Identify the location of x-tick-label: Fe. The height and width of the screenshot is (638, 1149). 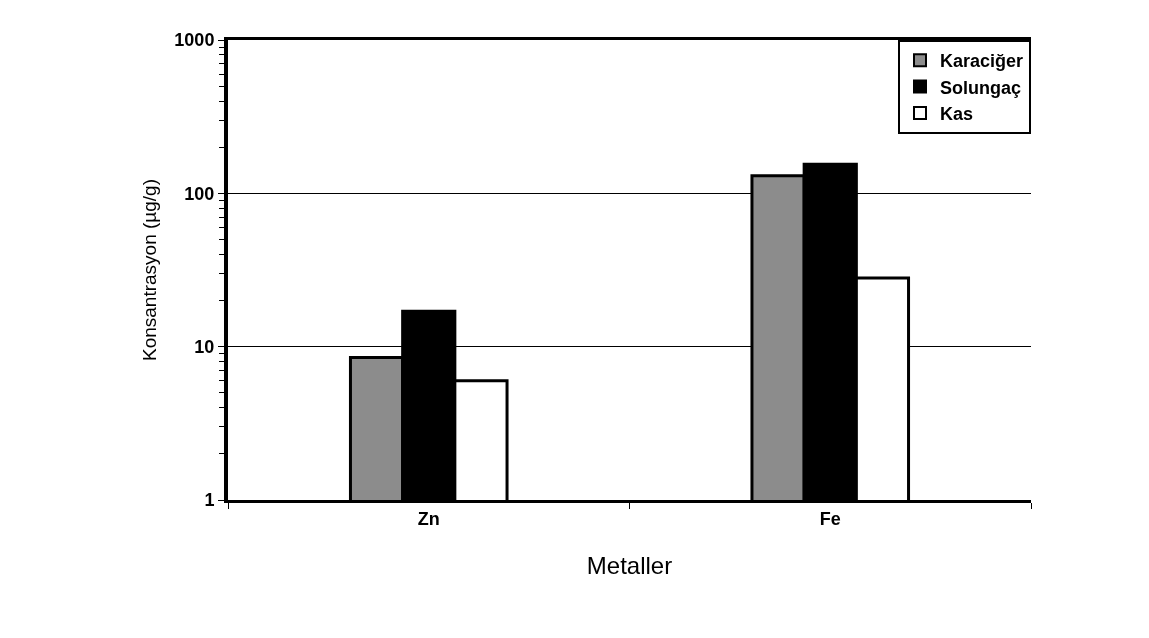
(830, 518).